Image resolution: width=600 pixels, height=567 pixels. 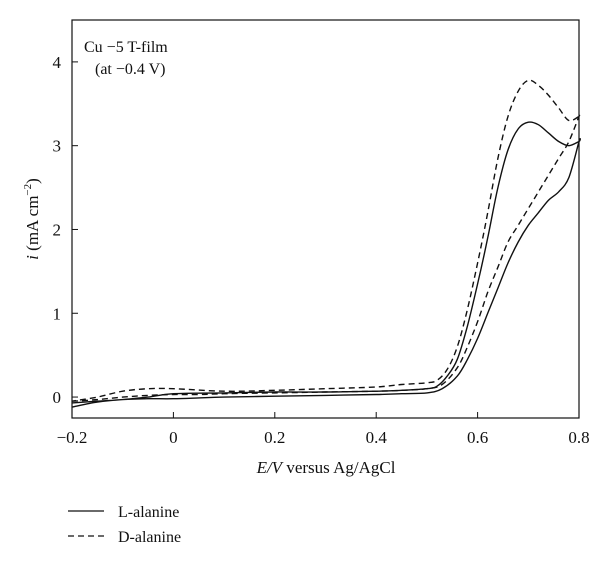 I want to click on x-axis-label: E/V versus Ag/AgCl, so click(x=326, y=467).